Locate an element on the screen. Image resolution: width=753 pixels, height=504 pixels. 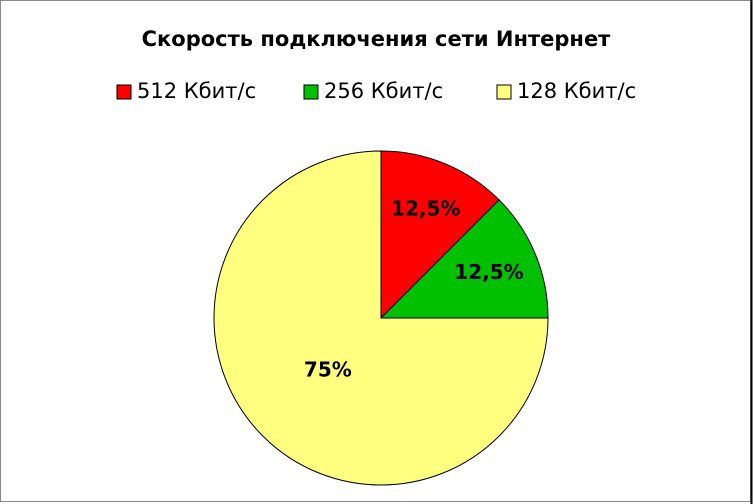
chart-title: Скорость подключения сети Интернет is located at coordinates (377, 39).